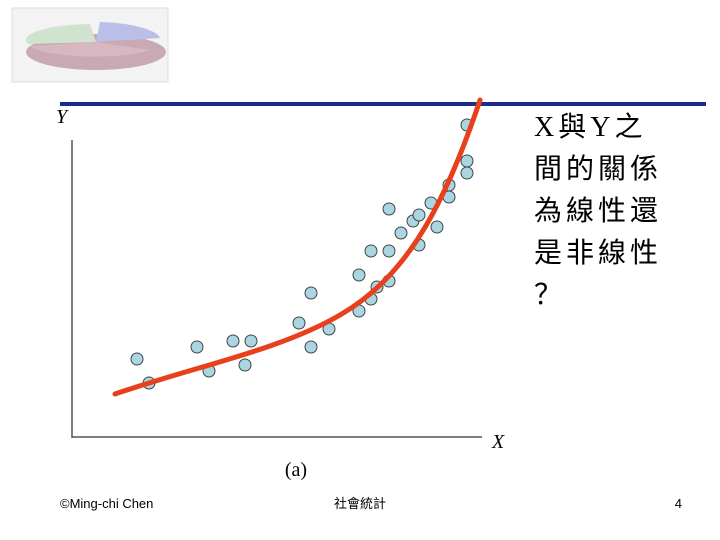 This screenshot has width=720, height=540. What do you see at coordinates (498, 442) in the screenshot?
I see `x-axis-label: X` at bounding box center [498, 442].